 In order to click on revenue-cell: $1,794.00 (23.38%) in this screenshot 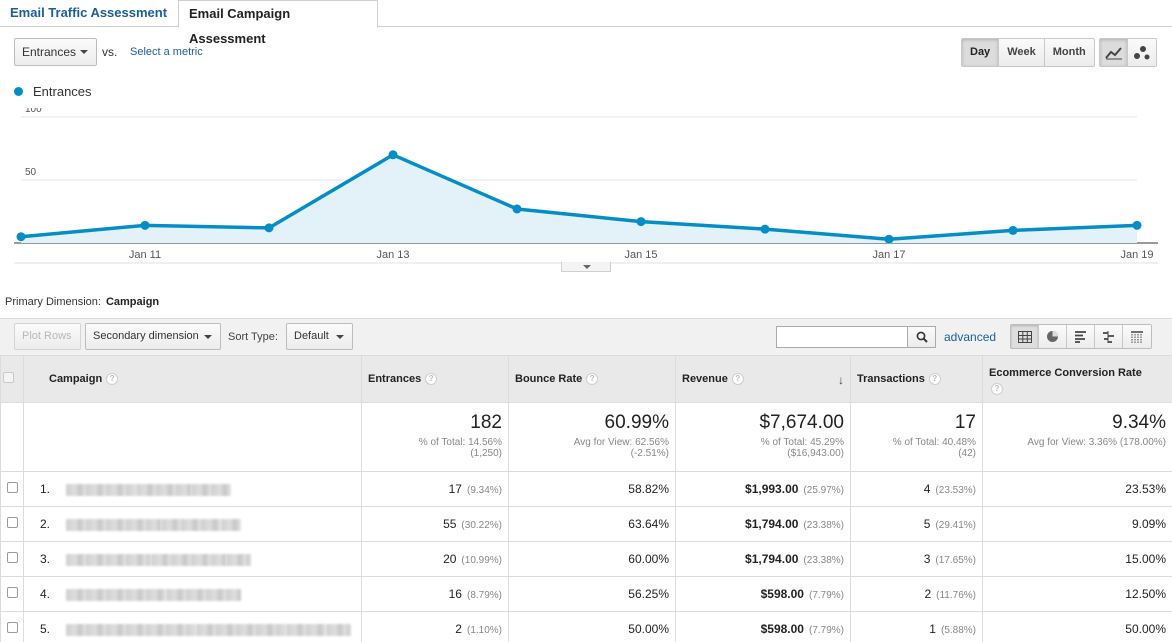, I will do `click(763, 559)`.